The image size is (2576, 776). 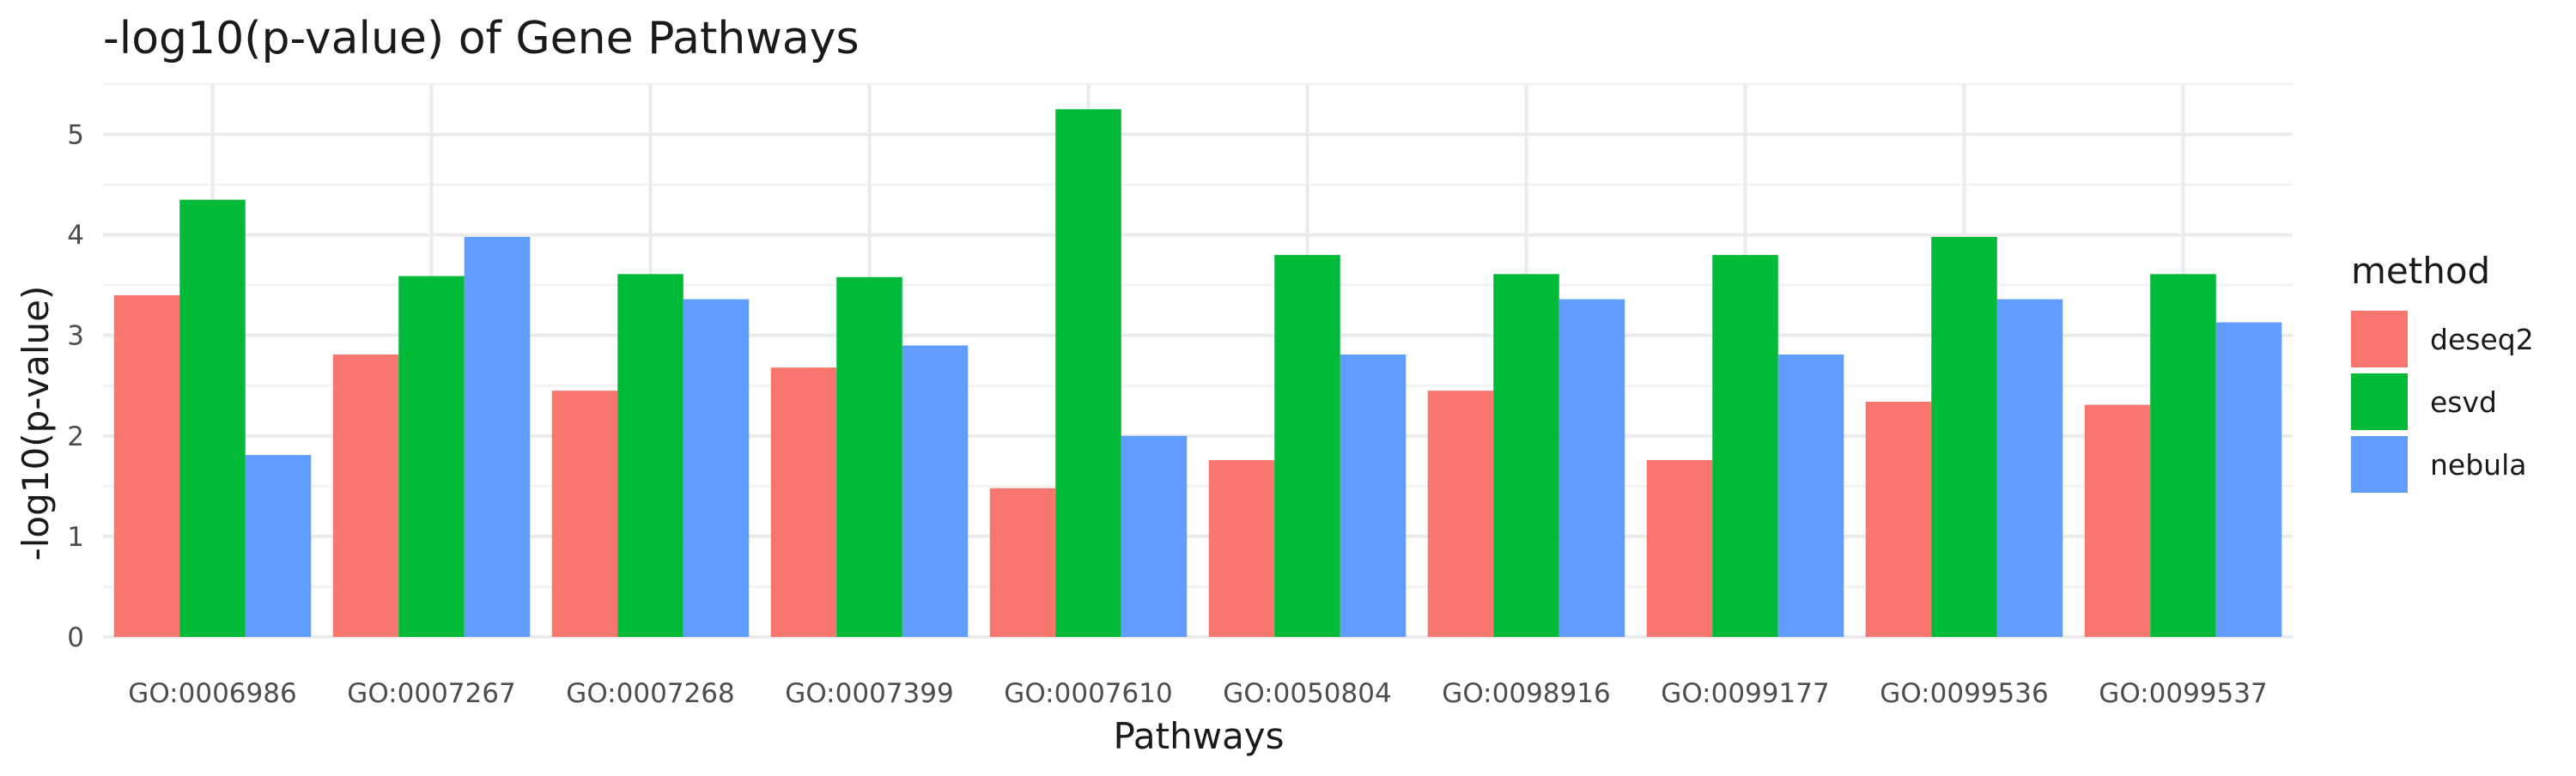 What do you see at coordinates (2379, 339) in the screenshot?
I see `legend-swatch-deseq2` at bounding box center [2379, 339].